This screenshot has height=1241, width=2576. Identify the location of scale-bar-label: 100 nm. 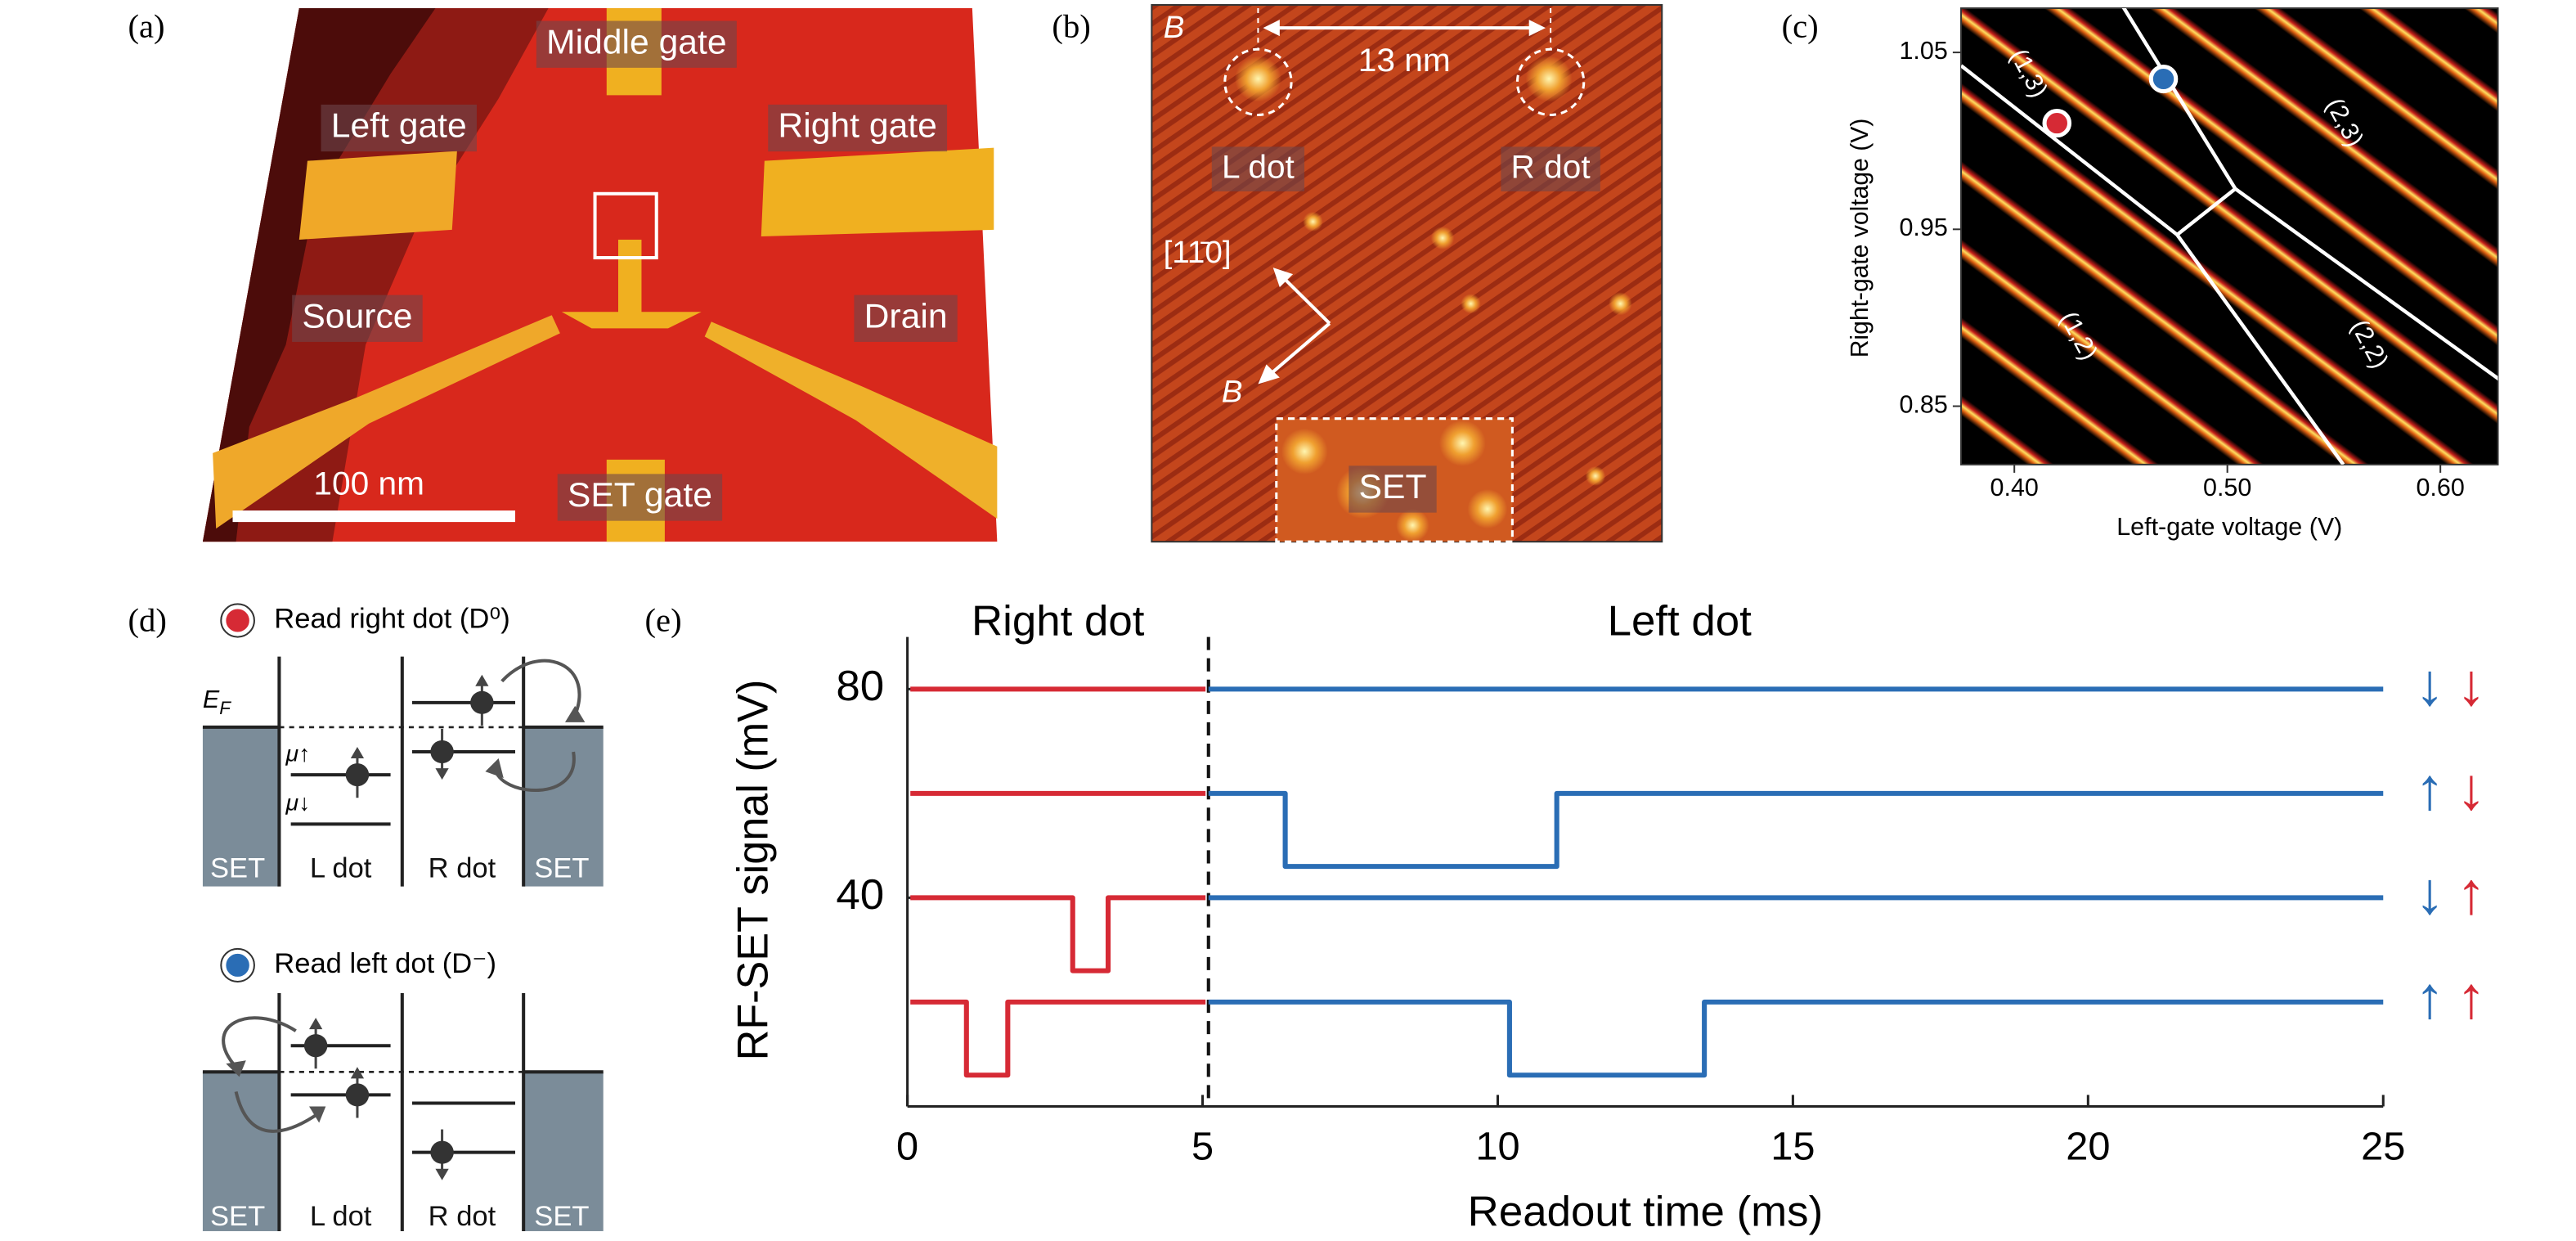
(368, 484).